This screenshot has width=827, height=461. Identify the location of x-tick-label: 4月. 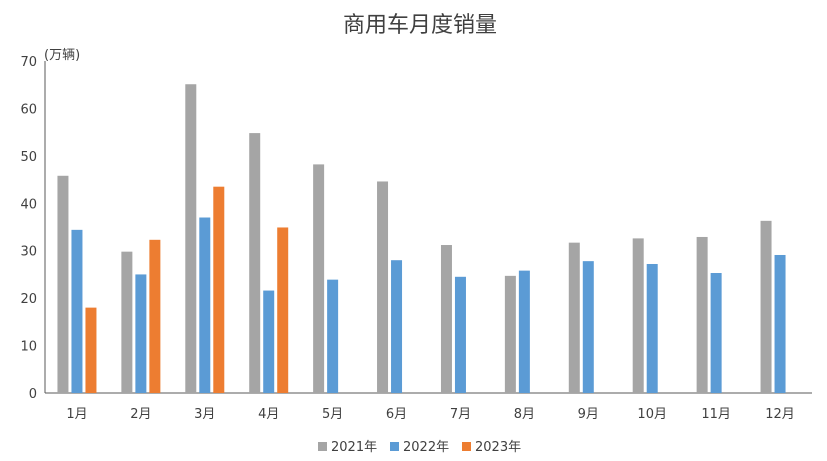
(268, 414).